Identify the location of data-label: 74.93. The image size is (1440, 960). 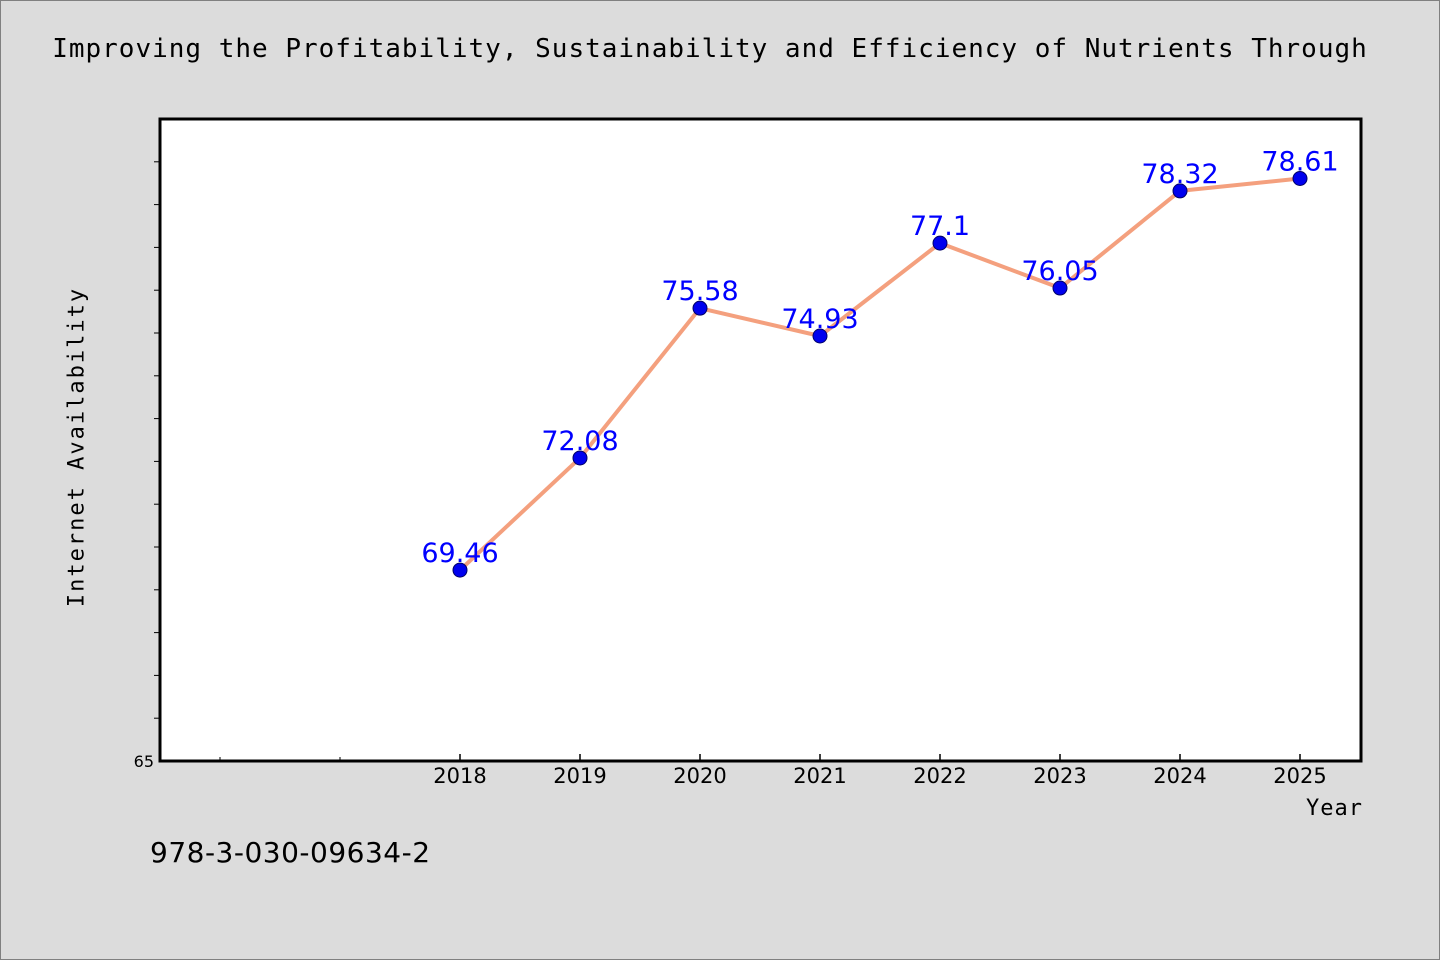
(819, 319).